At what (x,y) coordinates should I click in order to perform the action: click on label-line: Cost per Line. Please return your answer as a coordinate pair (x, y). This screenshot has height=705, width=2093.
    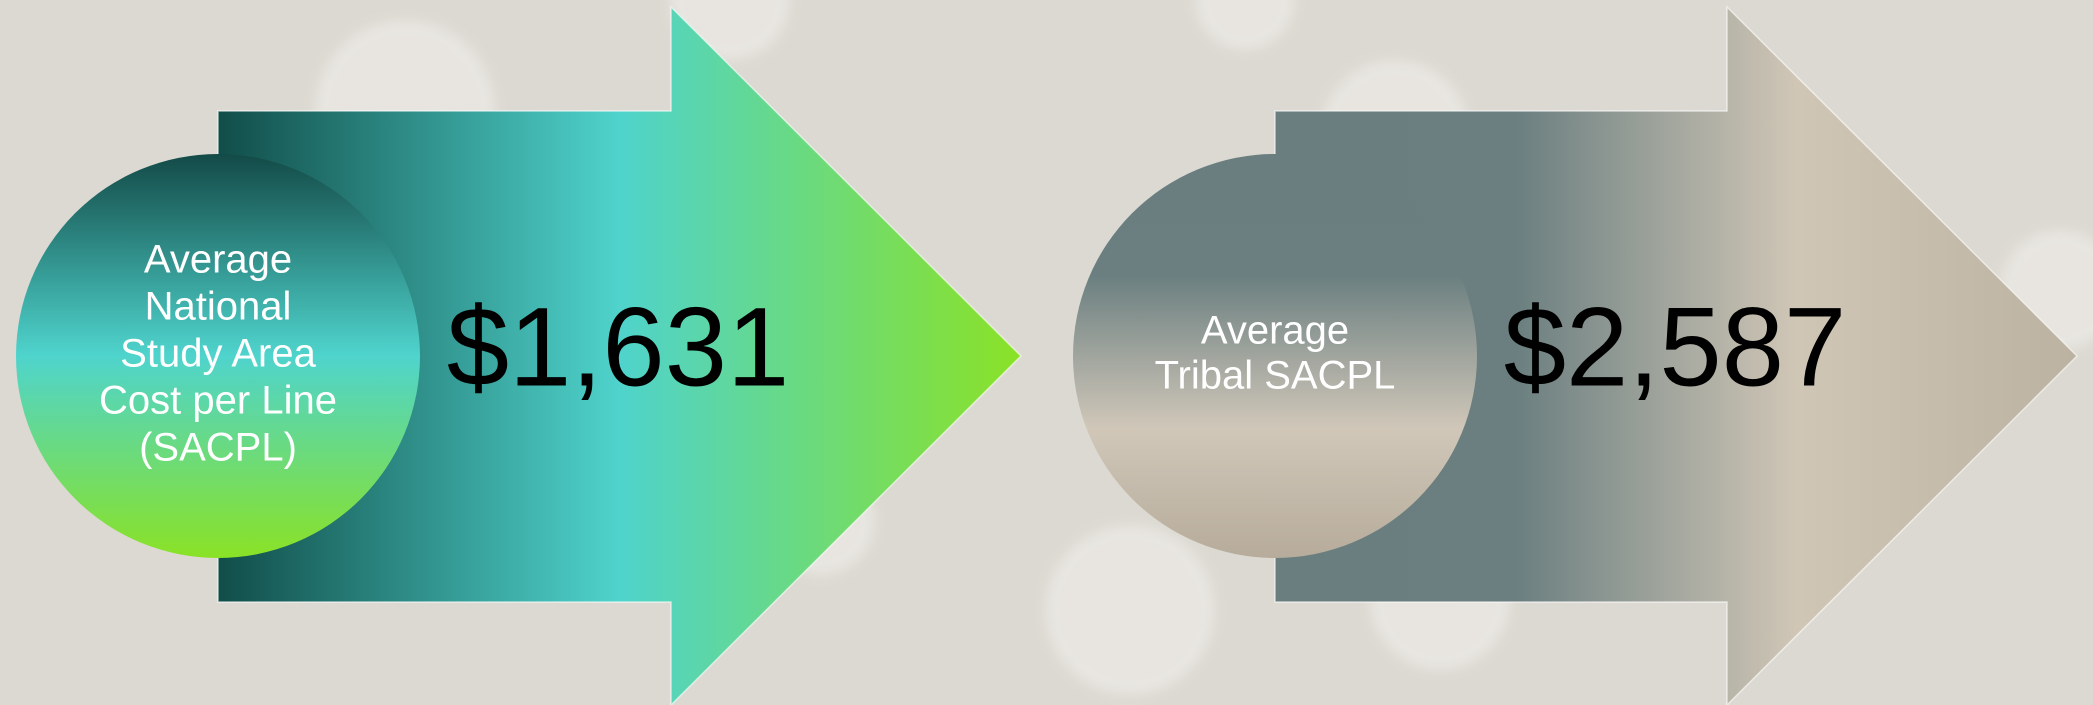
    Looking at the image, I should click on (218, 401).